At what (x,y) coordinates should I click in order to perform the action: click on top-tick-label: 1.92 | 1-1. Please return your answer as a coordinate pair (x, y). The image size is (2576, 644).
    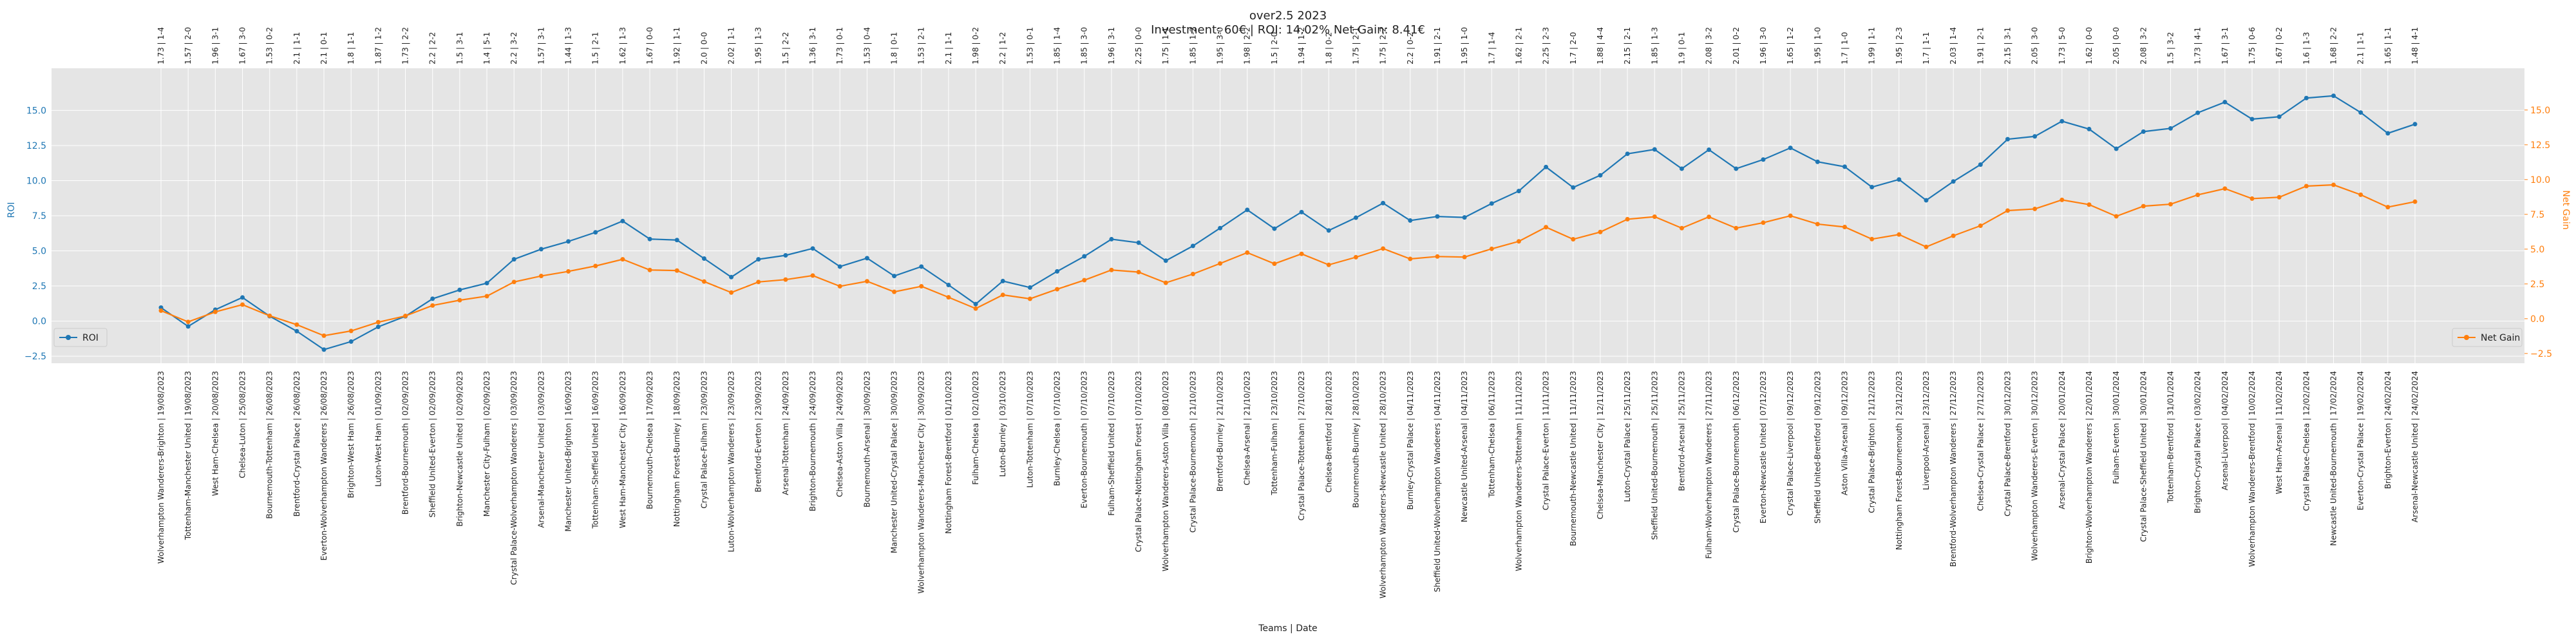
    Looking at the image, I should click on (677, 46).